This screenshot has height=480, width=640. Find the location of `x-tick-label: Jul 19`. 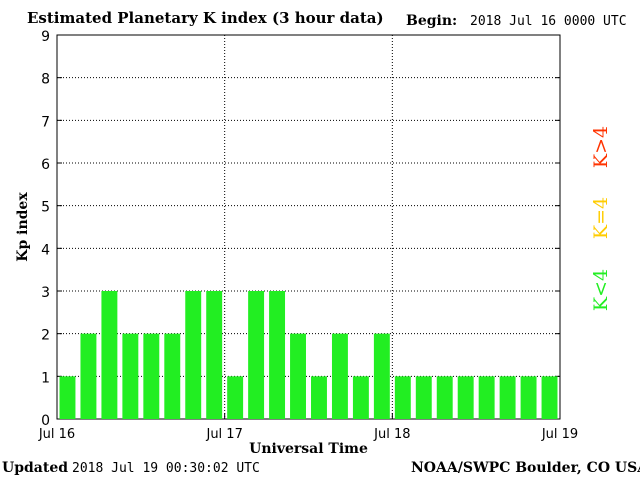

x-tick-label: Jul 19 is located at coordinates (559, 434).